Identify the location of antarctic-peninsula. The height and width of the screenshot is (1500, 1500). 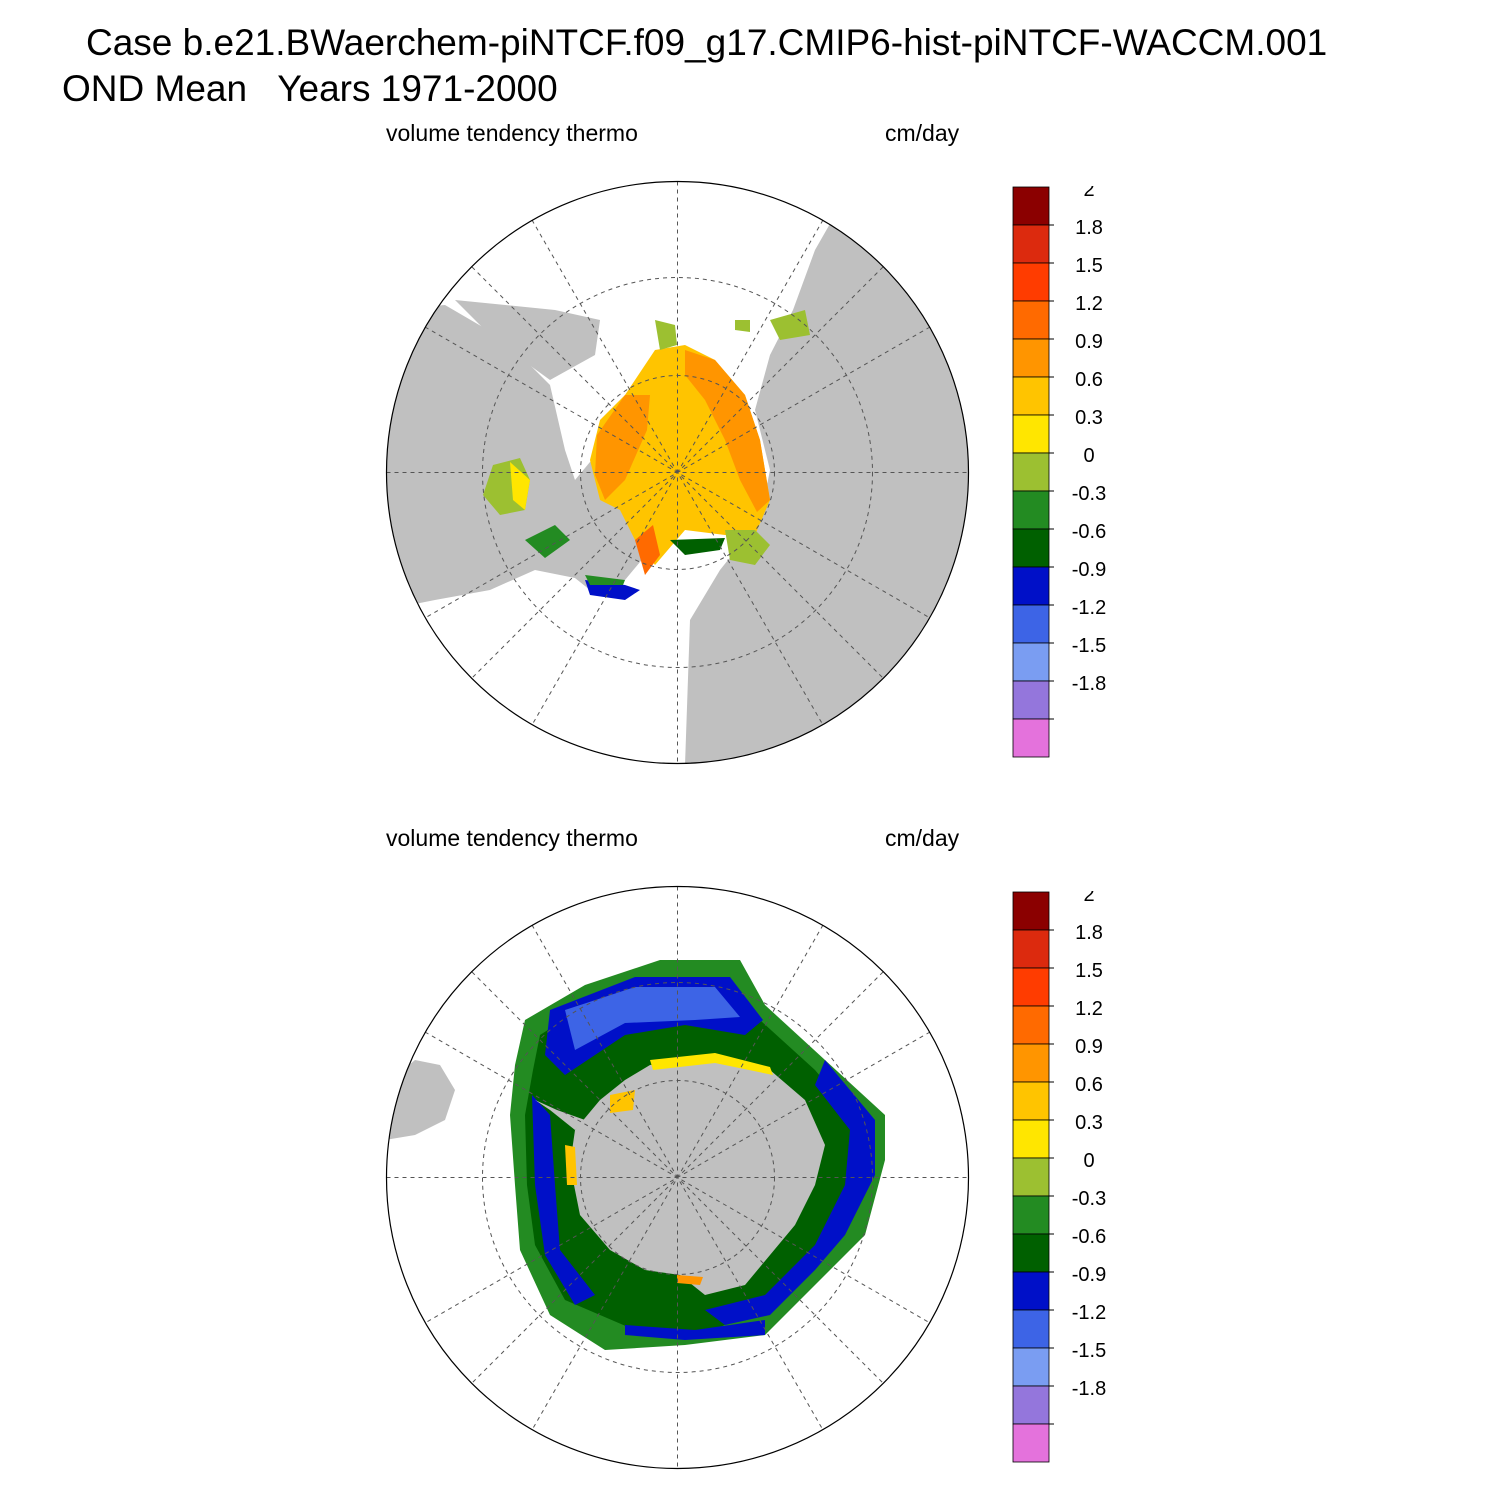
(560, 1115).